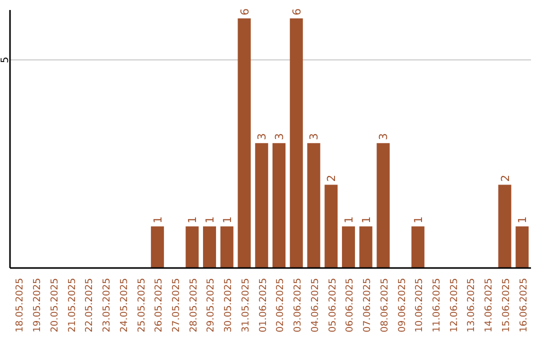 The width and height of the screenshot is (540, 340). I want to click on x-tick-label: 10.06.2025, so click(420, 305).